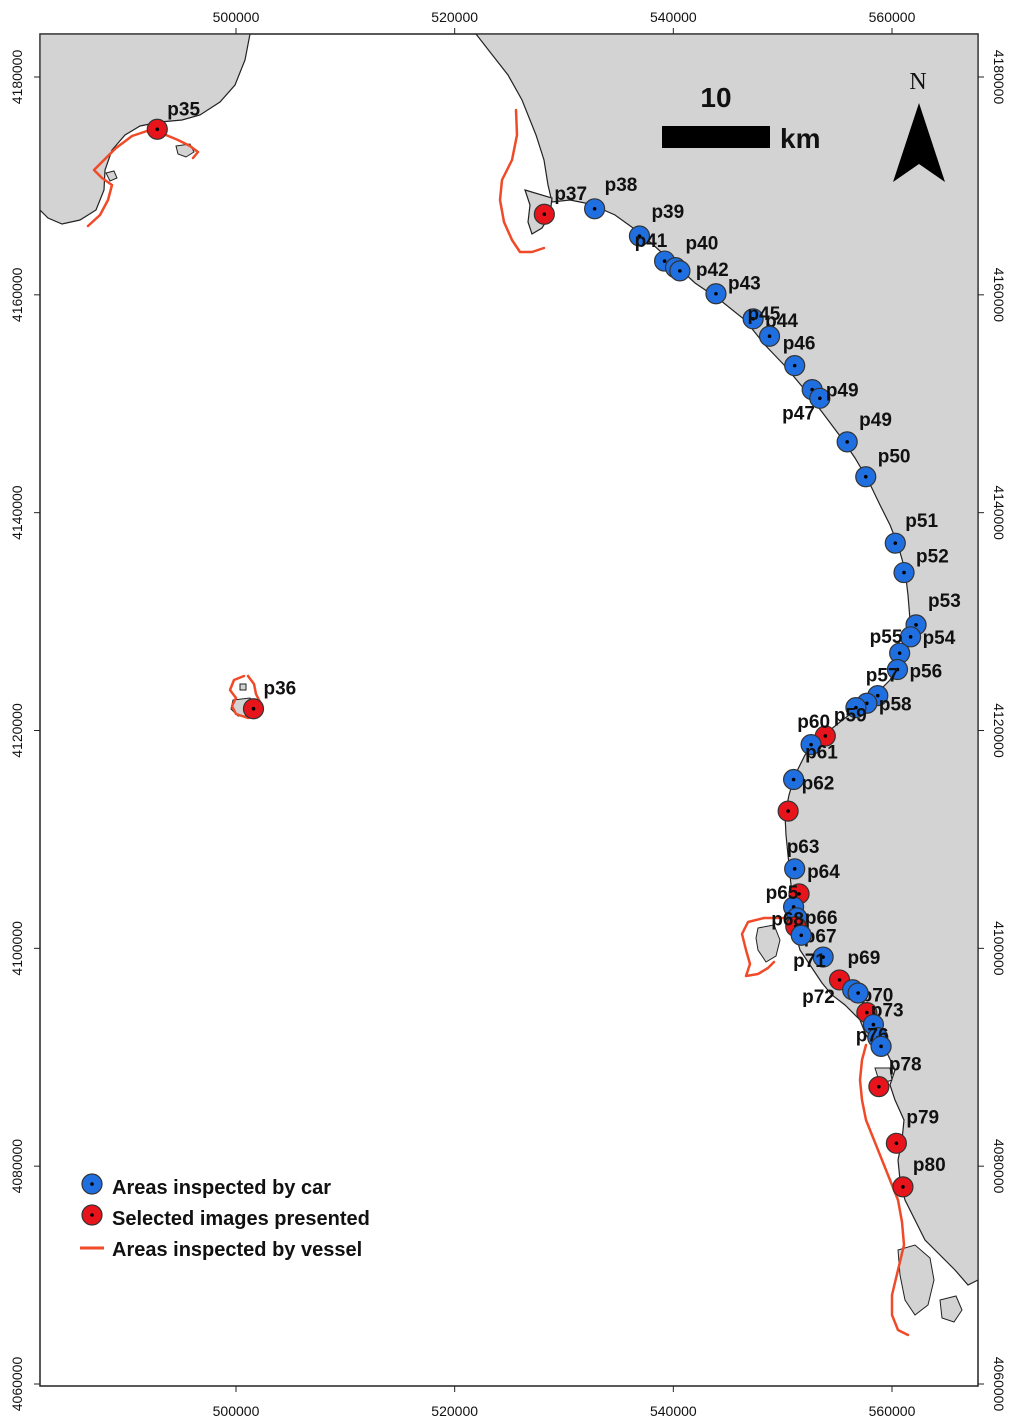  Describe the element at coordinates (890, 645) in the screenshot. I see `map-point-p55: p55` at that location.